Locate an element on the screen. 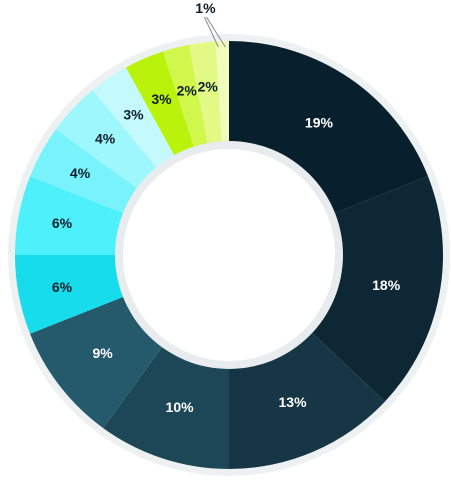  slice-label-10: 3% is located at coordinates (133, 114).